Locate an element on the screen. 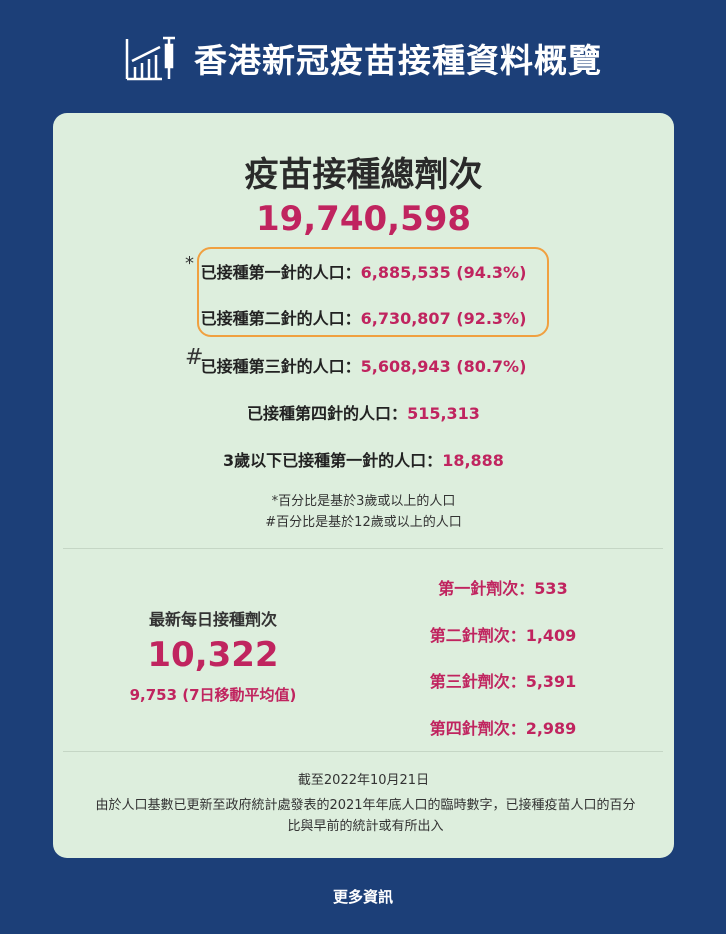 The width and height of the screenshot is (726, 934). second-dose-row: 已接種第二針的人口：6,730,807 (92.3%) is located at coordinates (363, 318).